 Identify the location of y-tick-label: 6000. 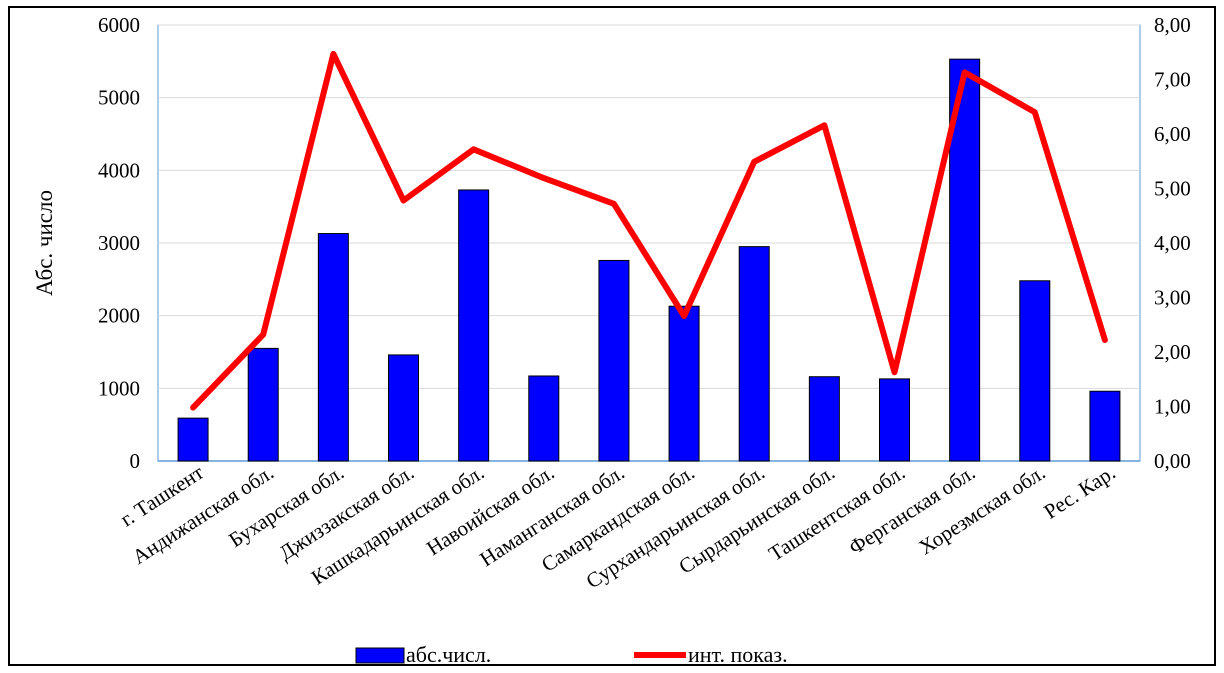
(119, 25).